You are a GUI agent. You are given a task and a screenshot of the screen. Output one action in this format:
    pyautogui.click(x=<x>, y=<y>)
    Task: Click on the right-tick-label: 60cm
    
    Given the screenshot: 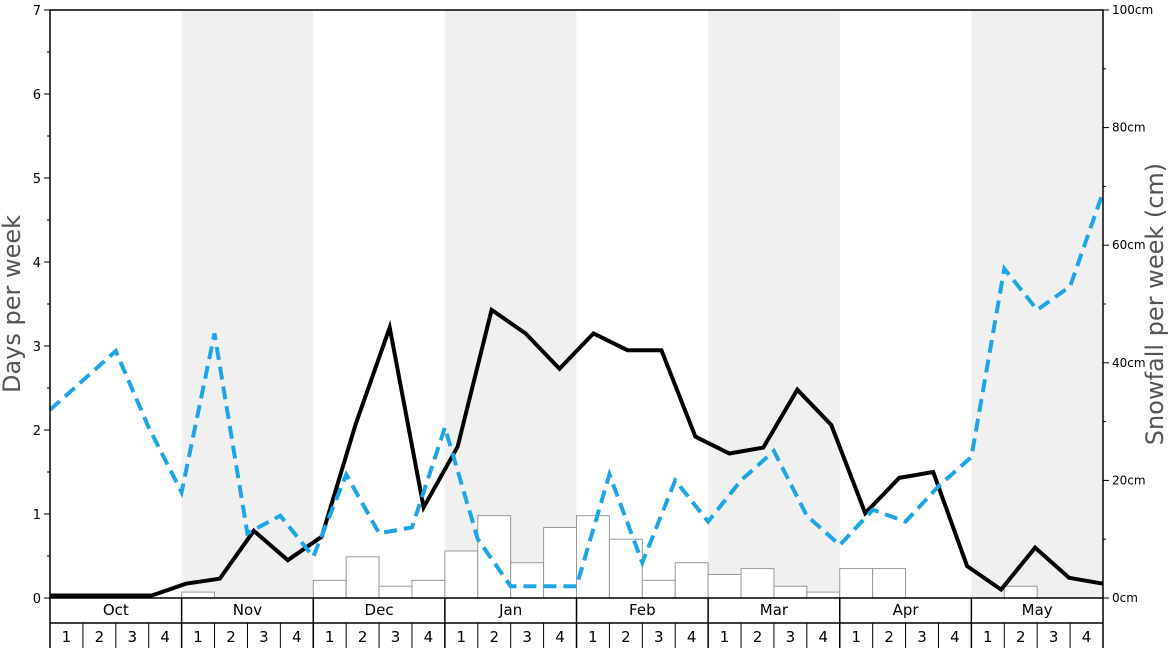 What is the action you would take?
    pyautogui.click(x=1129, y=245)
    